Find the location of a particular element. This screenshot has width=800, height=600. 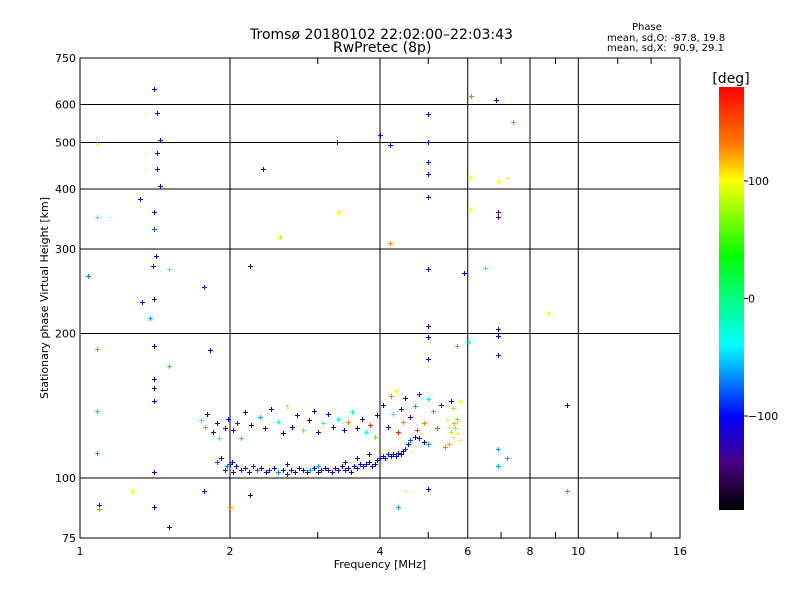

y-tick-label: 200 is located at coordinates (65, 334).